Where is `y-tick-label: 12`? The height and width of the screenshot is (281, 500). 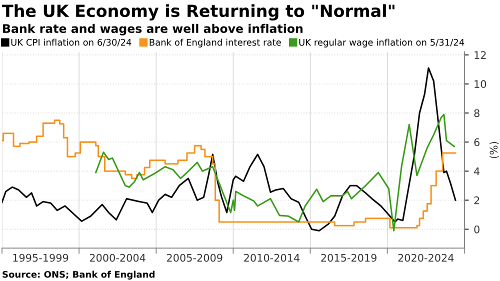
y-tick-label: 12 is located at coordinates (480, 55).